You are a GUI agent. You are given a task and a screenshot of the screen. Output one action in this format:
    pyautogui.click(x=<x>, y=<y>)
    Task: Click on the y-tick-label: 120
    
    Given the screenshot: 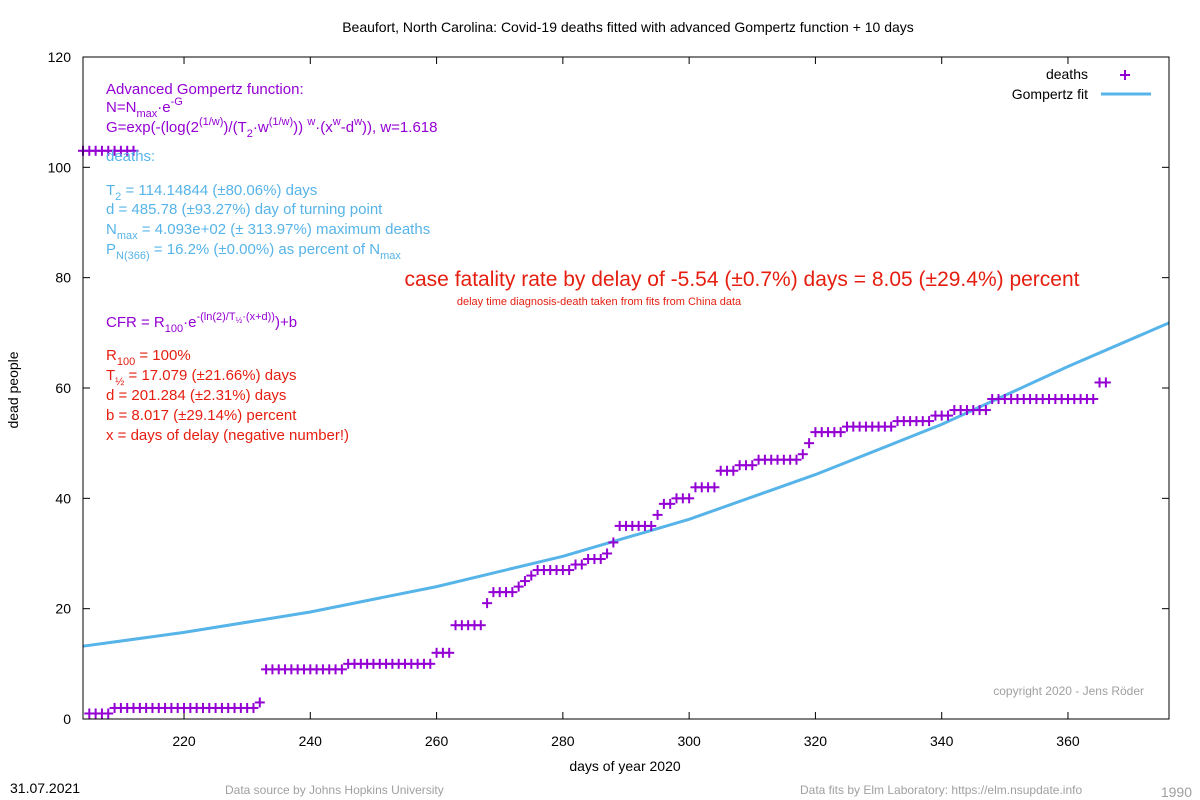 What is the action you would take?
    pyautogui.click(x=60, y=57)
    